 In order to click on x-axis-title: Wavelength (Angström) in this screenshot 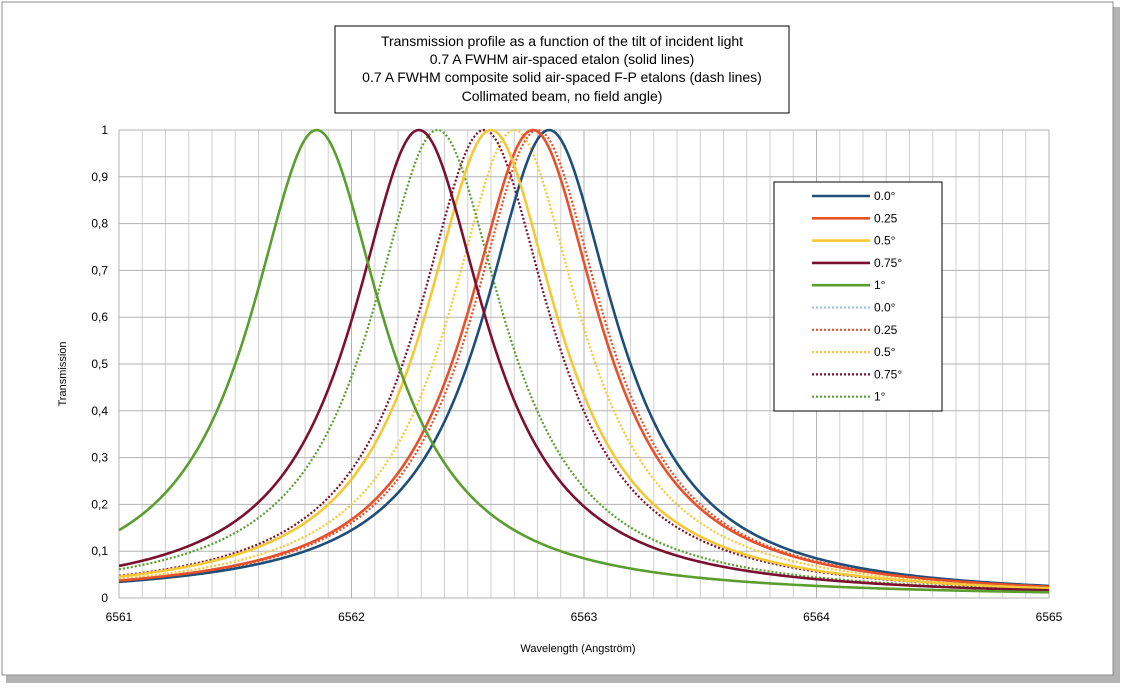, I will do `click(577, 649)`.